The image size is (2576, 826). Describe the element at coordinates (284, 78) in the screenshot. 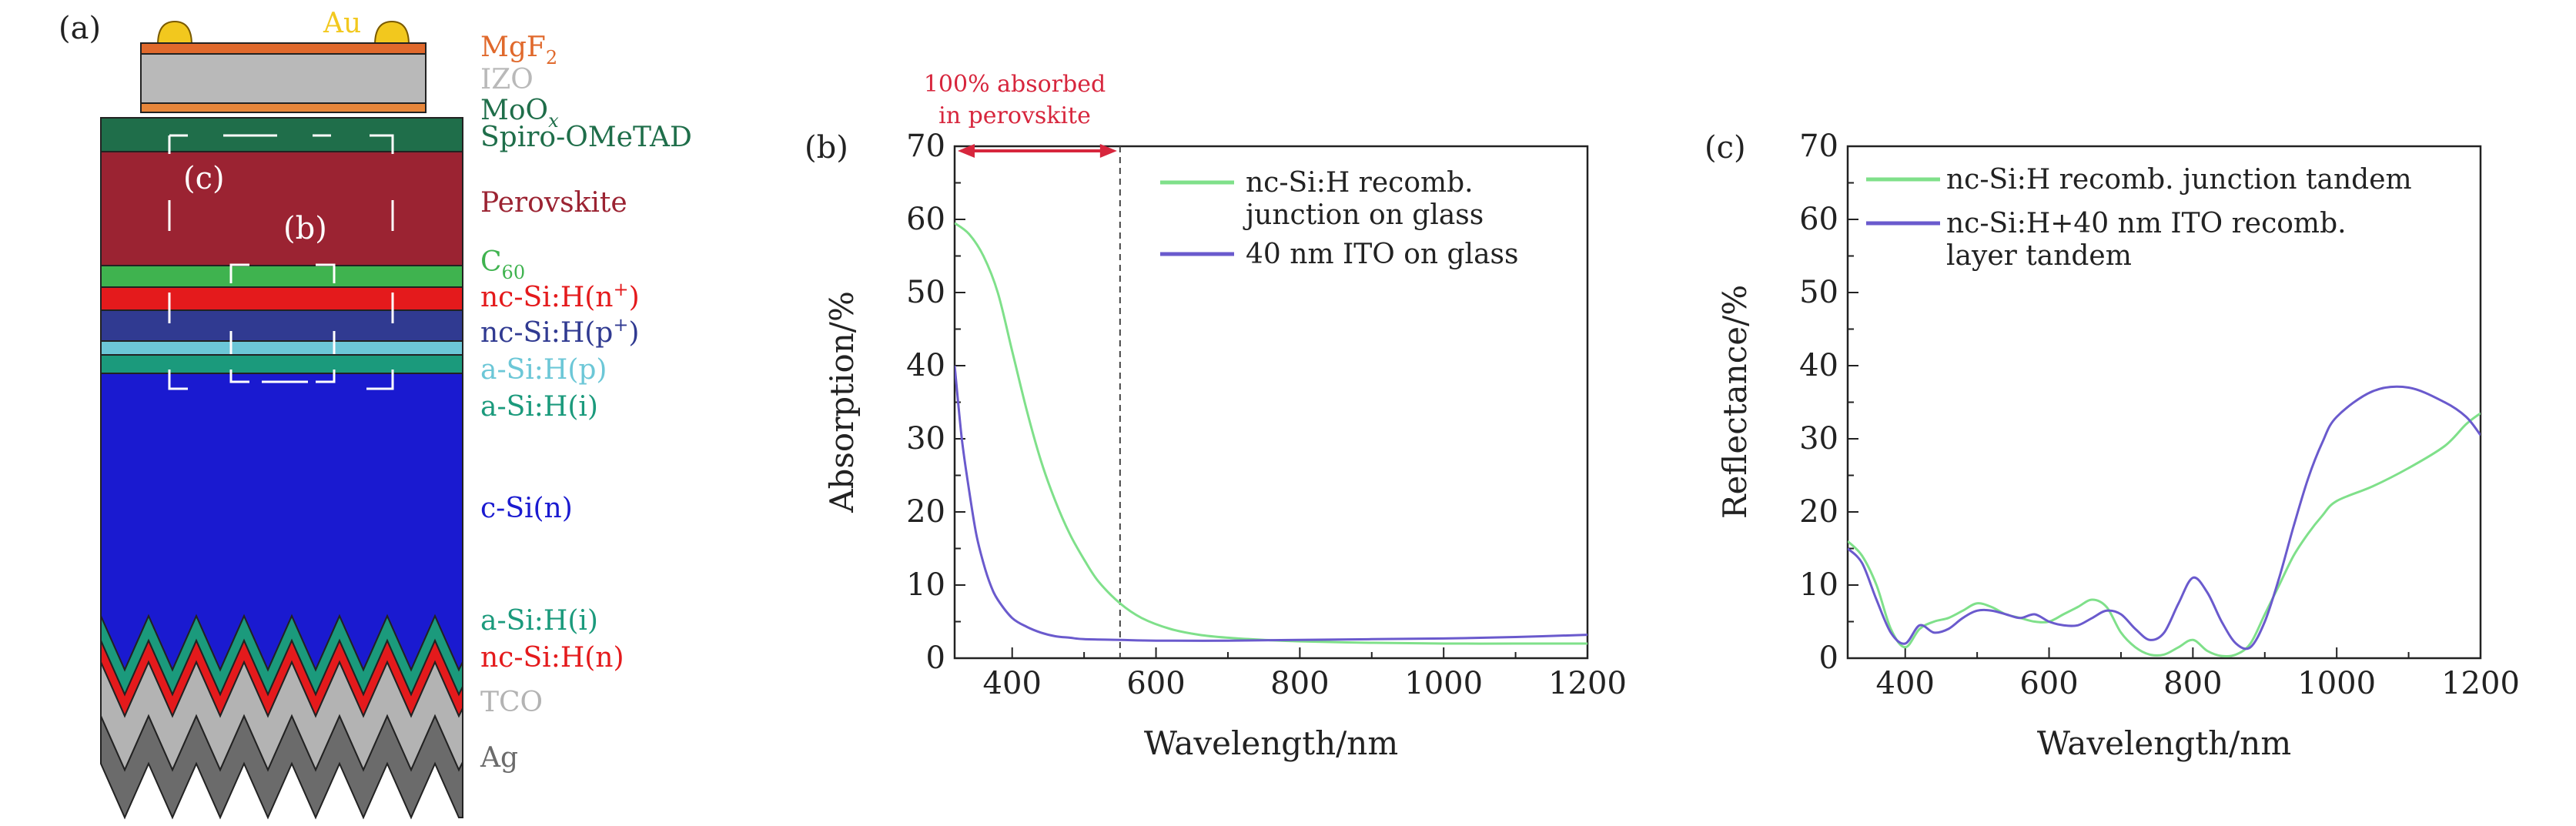

I see `izo-layer` at that location.